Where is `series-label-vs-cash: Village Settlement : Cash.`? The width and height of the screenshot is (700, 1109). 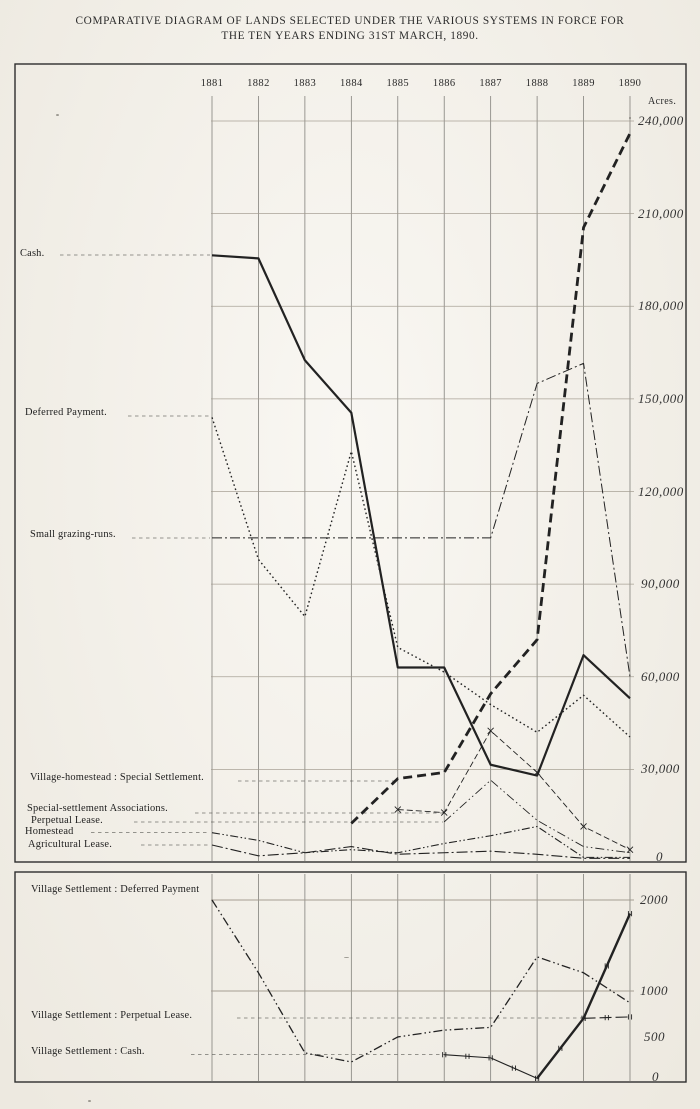
series-label-vs-cash: Village Settlement : Cash. is located at coordinates (88, 1051).